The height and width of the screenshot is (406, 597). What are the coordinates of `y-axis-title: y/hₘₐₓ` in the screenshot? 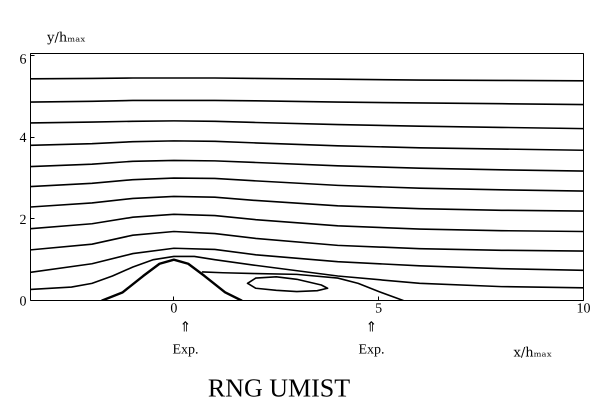 It's located at (66, 38).